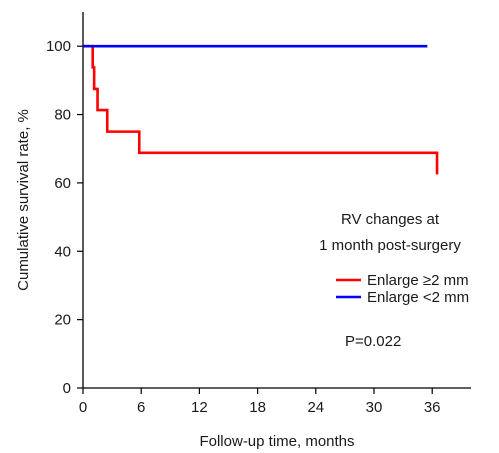  Describe the element at coordinates (390, 219) in the screenshot. I see `legend-title-line-1: RV changes at` at that location.